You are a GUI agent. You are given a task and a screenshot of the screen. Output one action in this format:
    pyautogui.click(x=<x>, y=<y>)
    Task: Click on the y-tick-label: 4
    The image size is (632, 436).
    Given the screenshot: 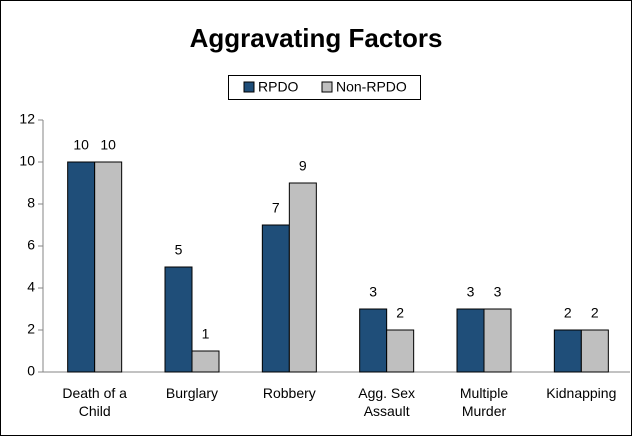 What is the action you would take?
    pyautogui.click(x=31, y=287)
    